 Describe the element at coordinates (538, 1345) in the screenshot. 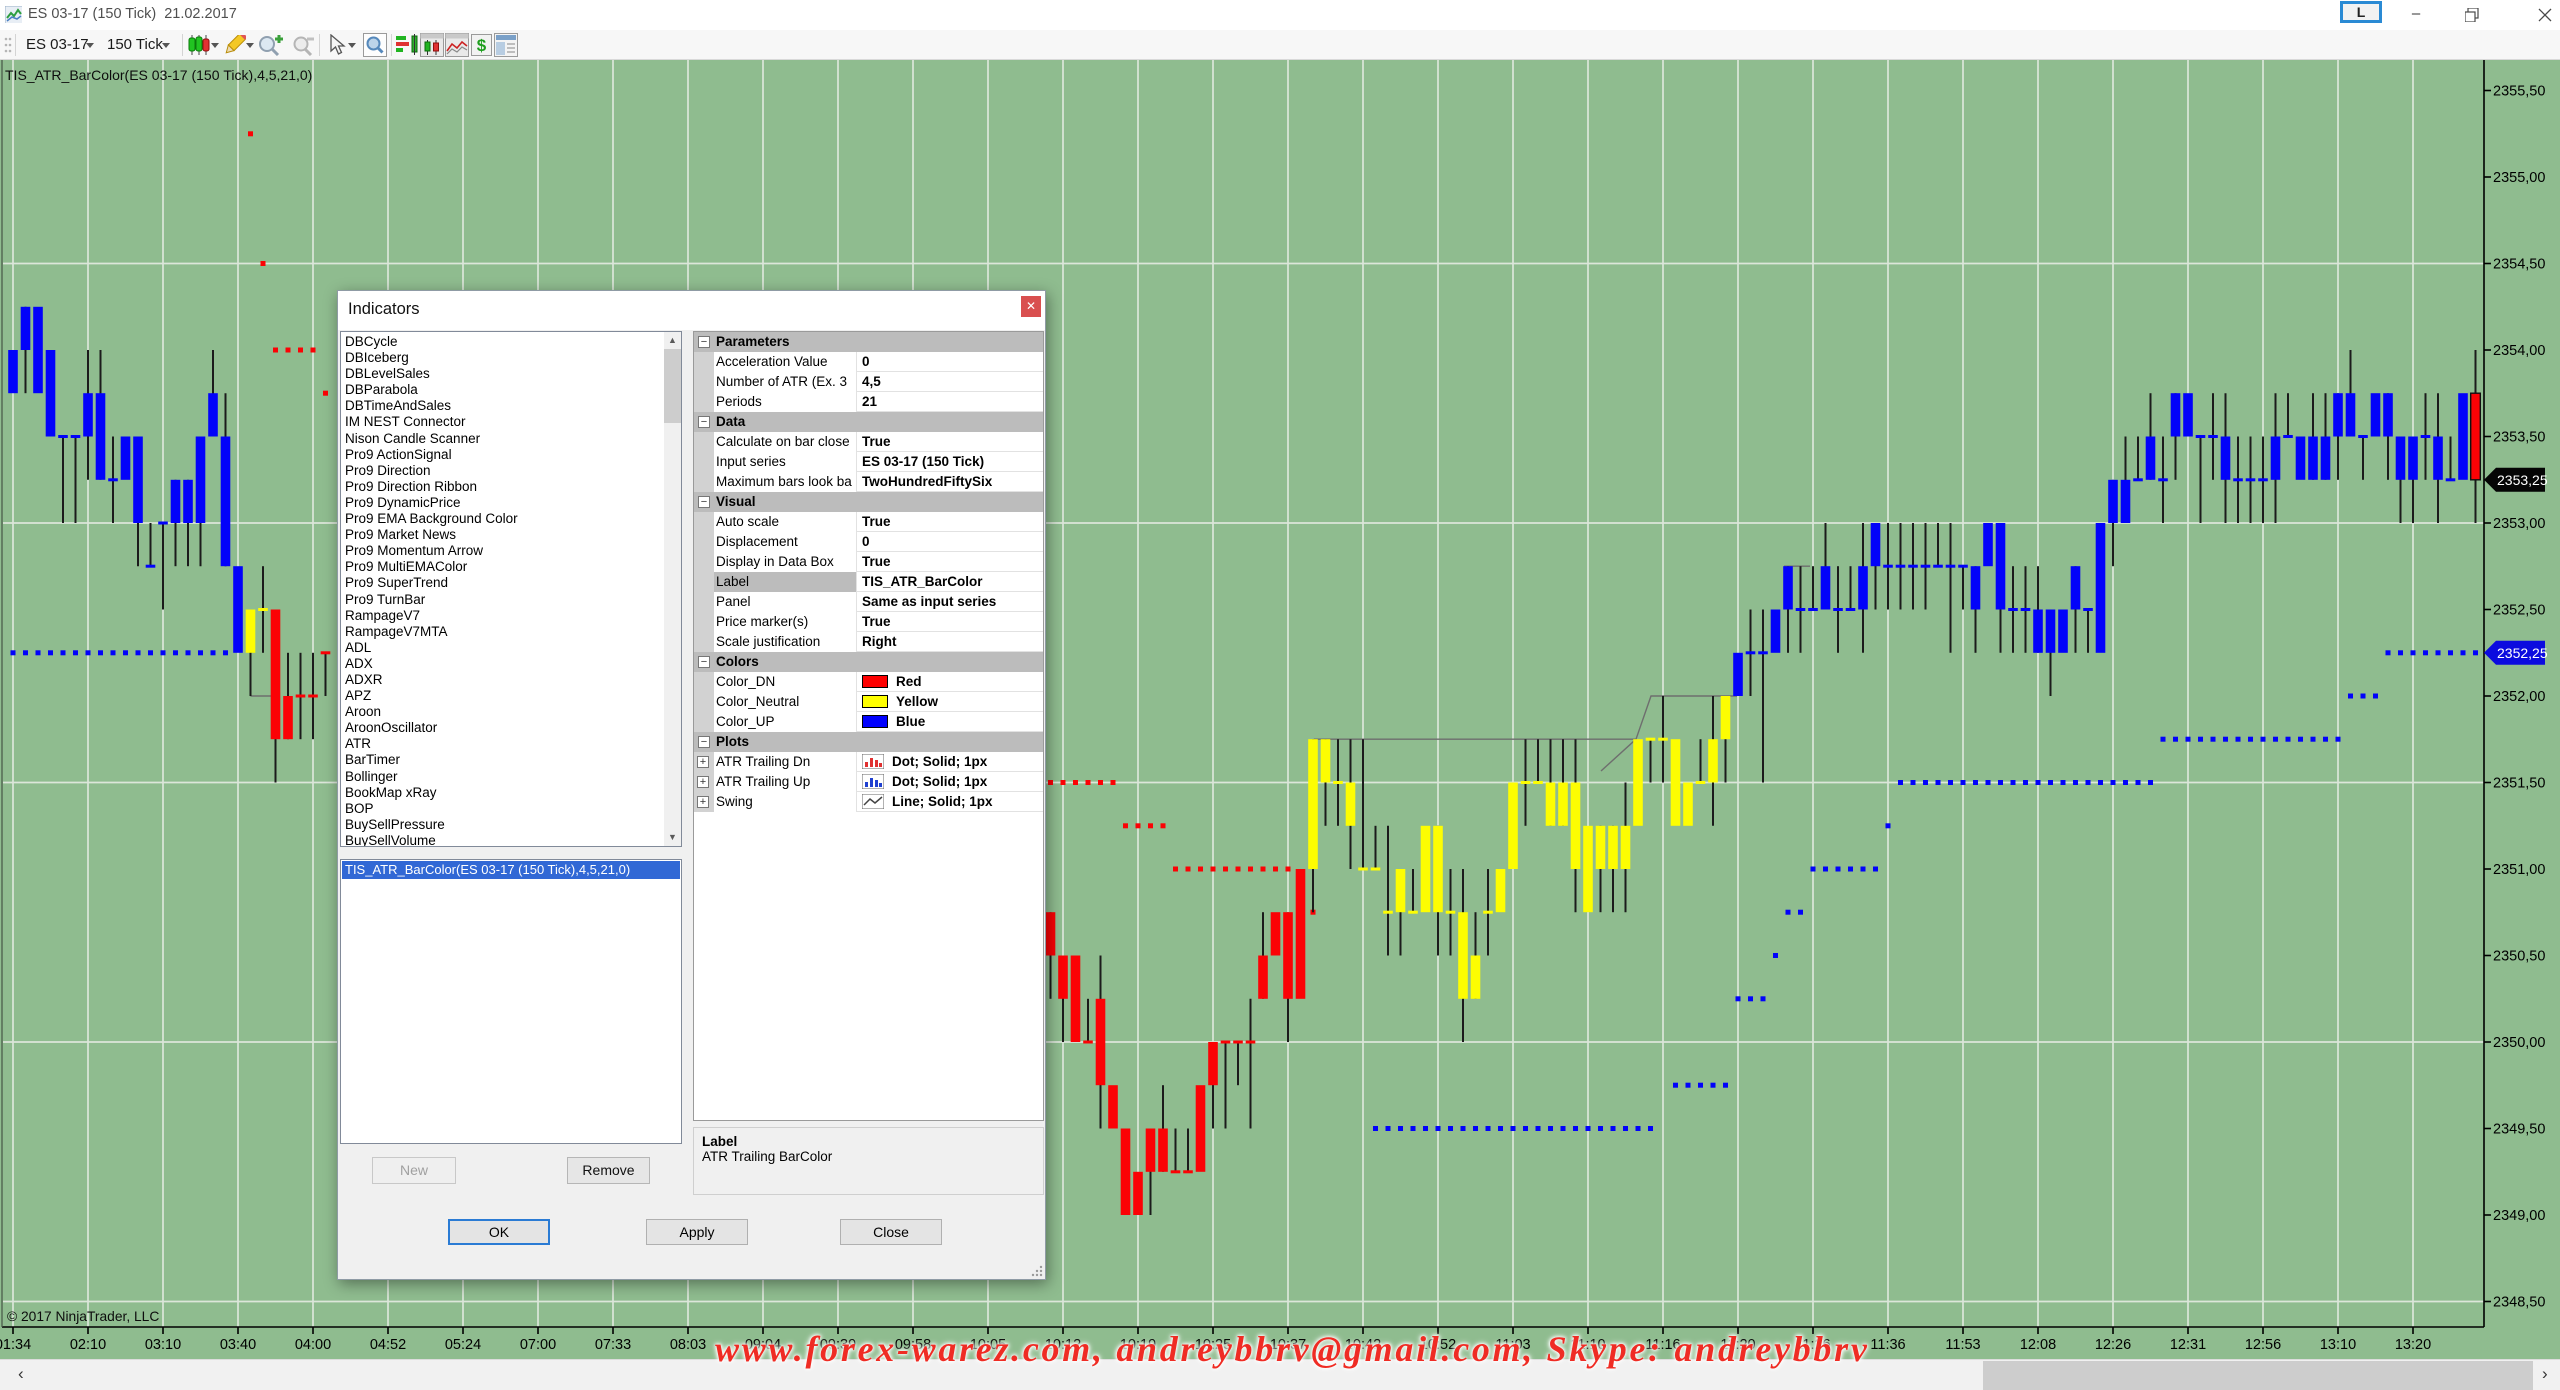

I see `svg-text: 07:00` at that location.